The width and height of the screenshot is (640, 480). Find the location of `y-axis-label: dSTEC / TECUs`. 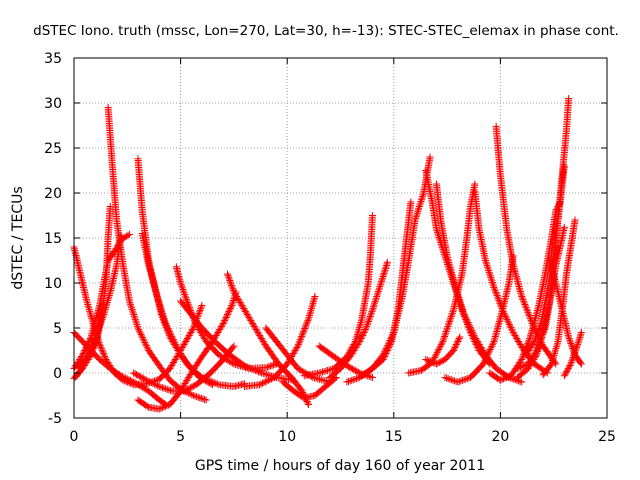

y-axis-label: dSTEC / TECUs is located at coordinates (18, 237).